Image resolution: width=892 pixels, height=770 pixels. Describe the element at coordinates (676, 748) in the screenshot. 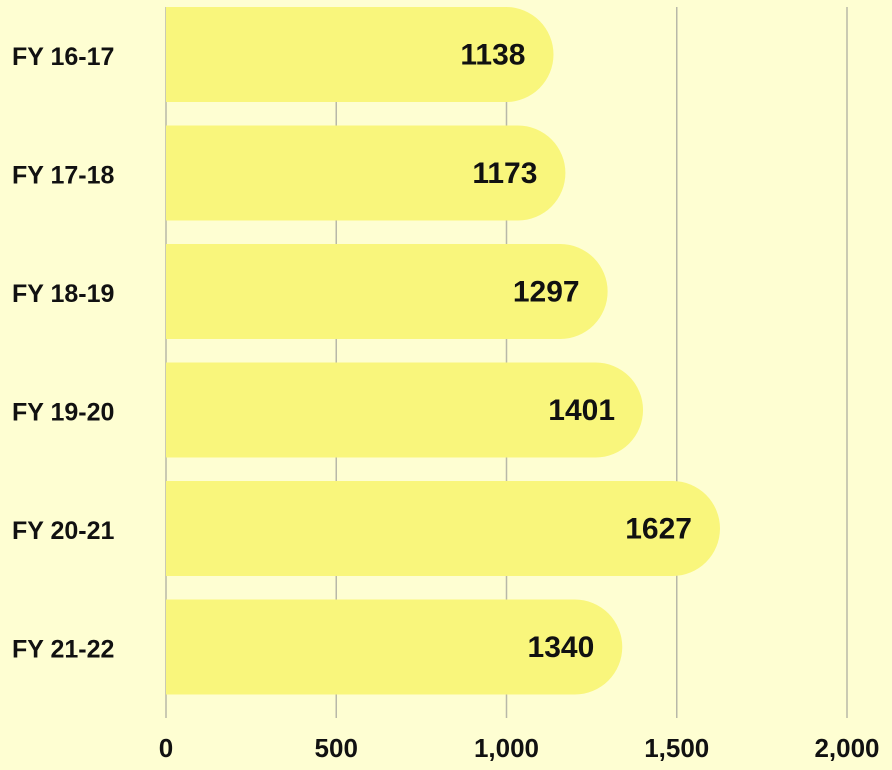

I see `x-tick-label: 1,500` at that location.